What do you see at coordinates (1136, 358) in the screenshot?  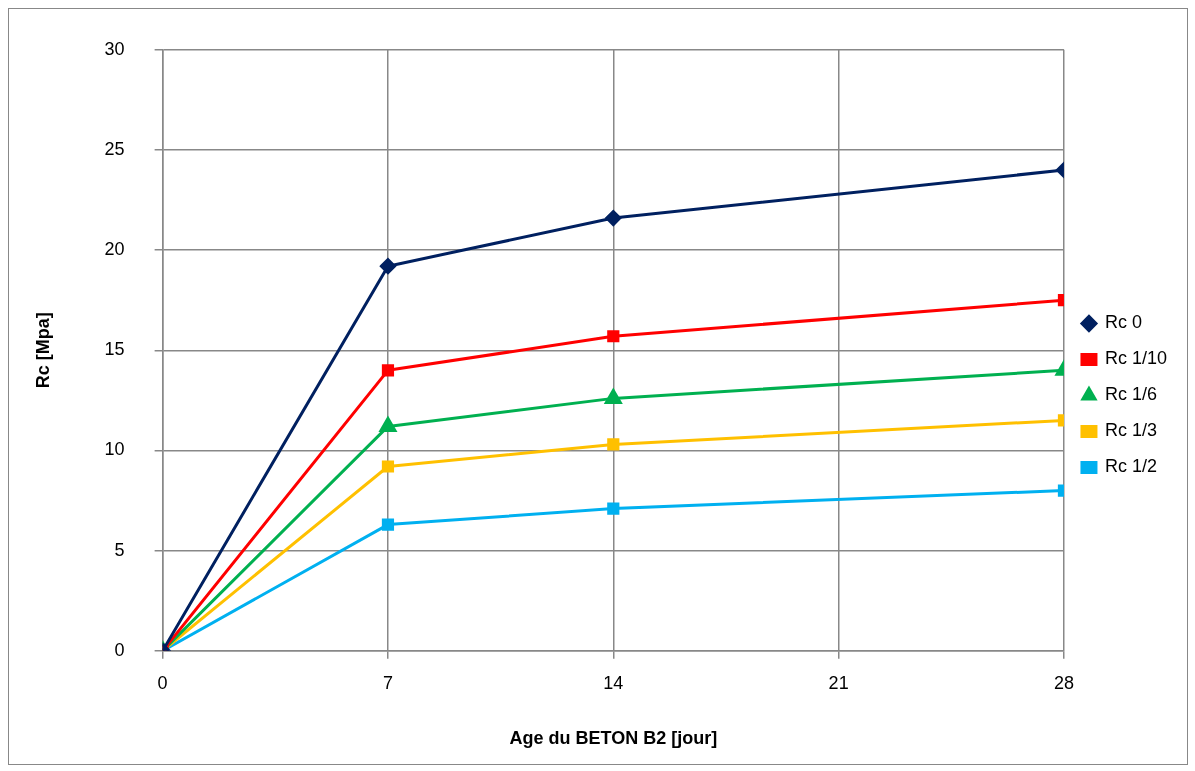 I see `legend-label: Rc 1/10` at bounding box center [1136, 358].